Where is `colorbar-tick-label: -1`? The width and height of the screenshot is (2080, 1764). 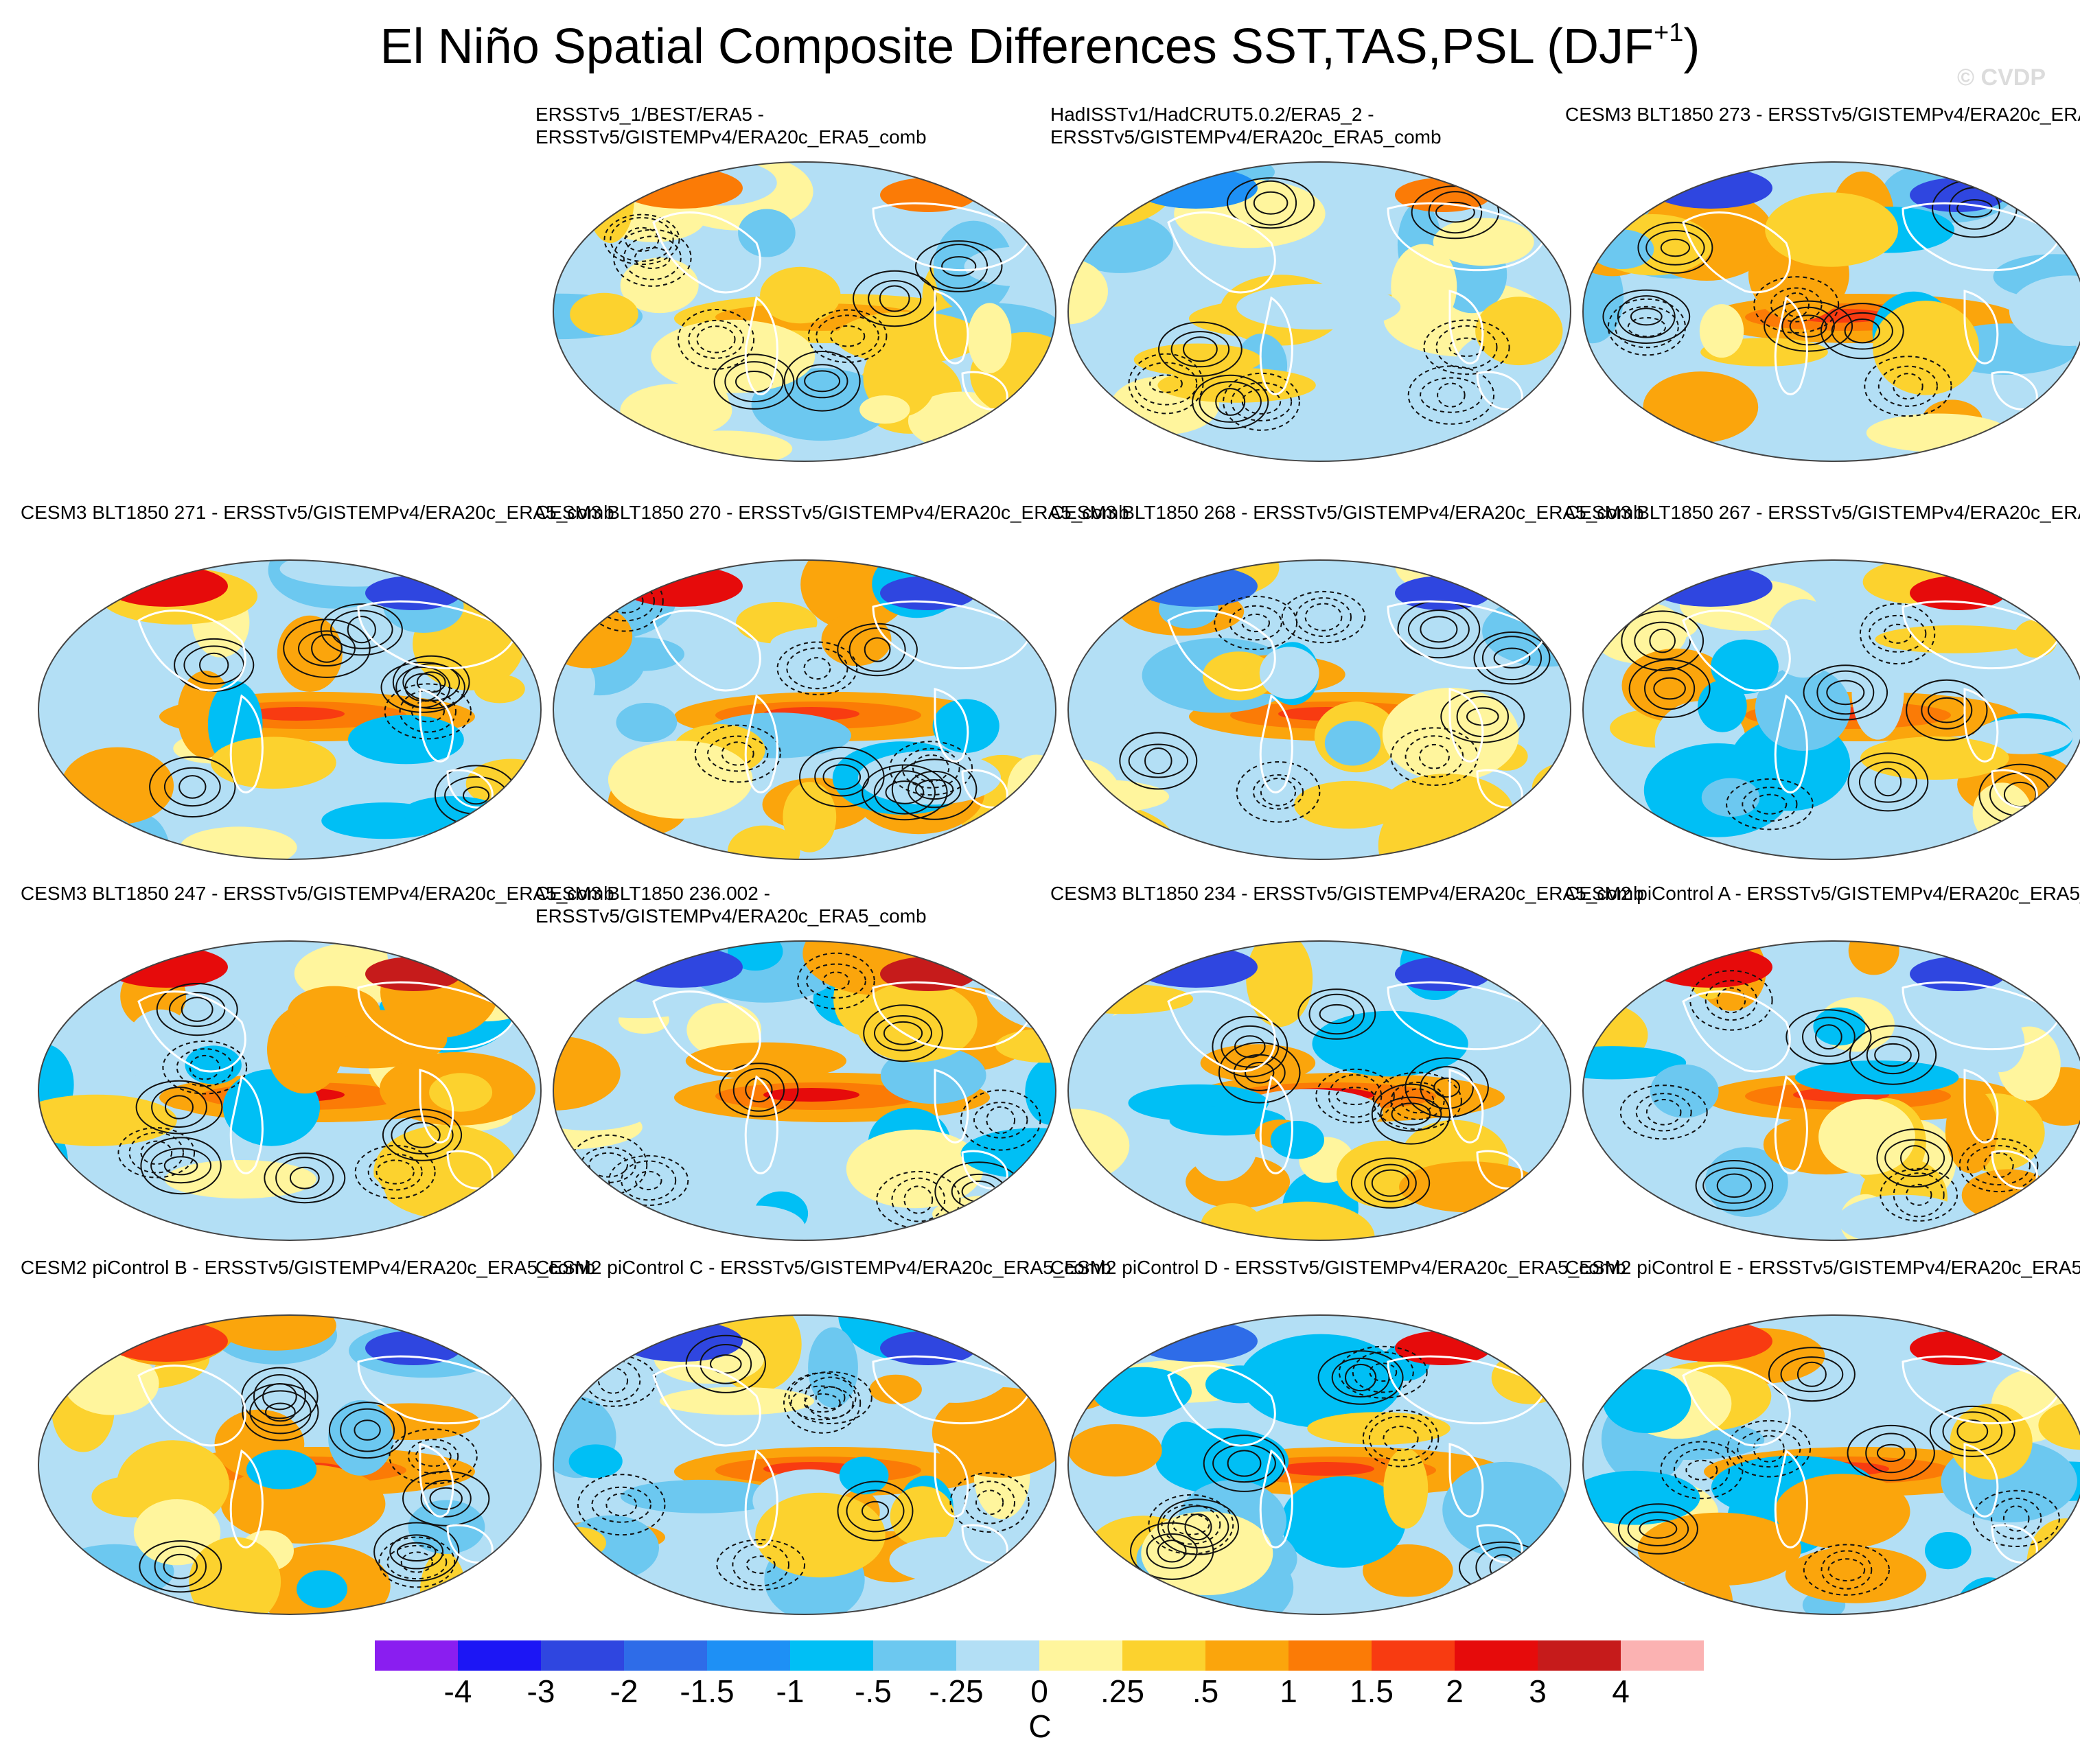
colorbar-tick-label: -1 is located at coordinates (790, 1691).